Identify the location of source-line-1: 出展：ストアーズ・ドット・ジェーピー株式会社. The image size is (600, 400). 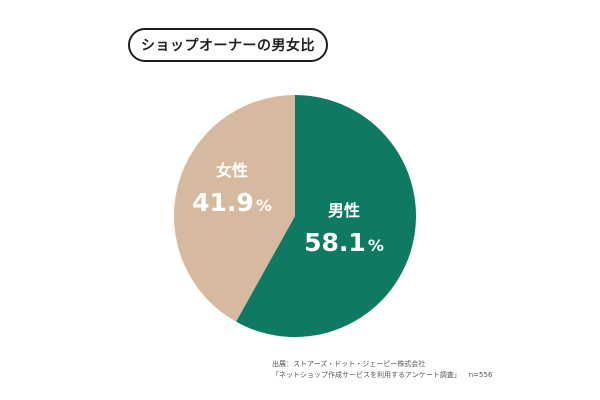
(349, 364).